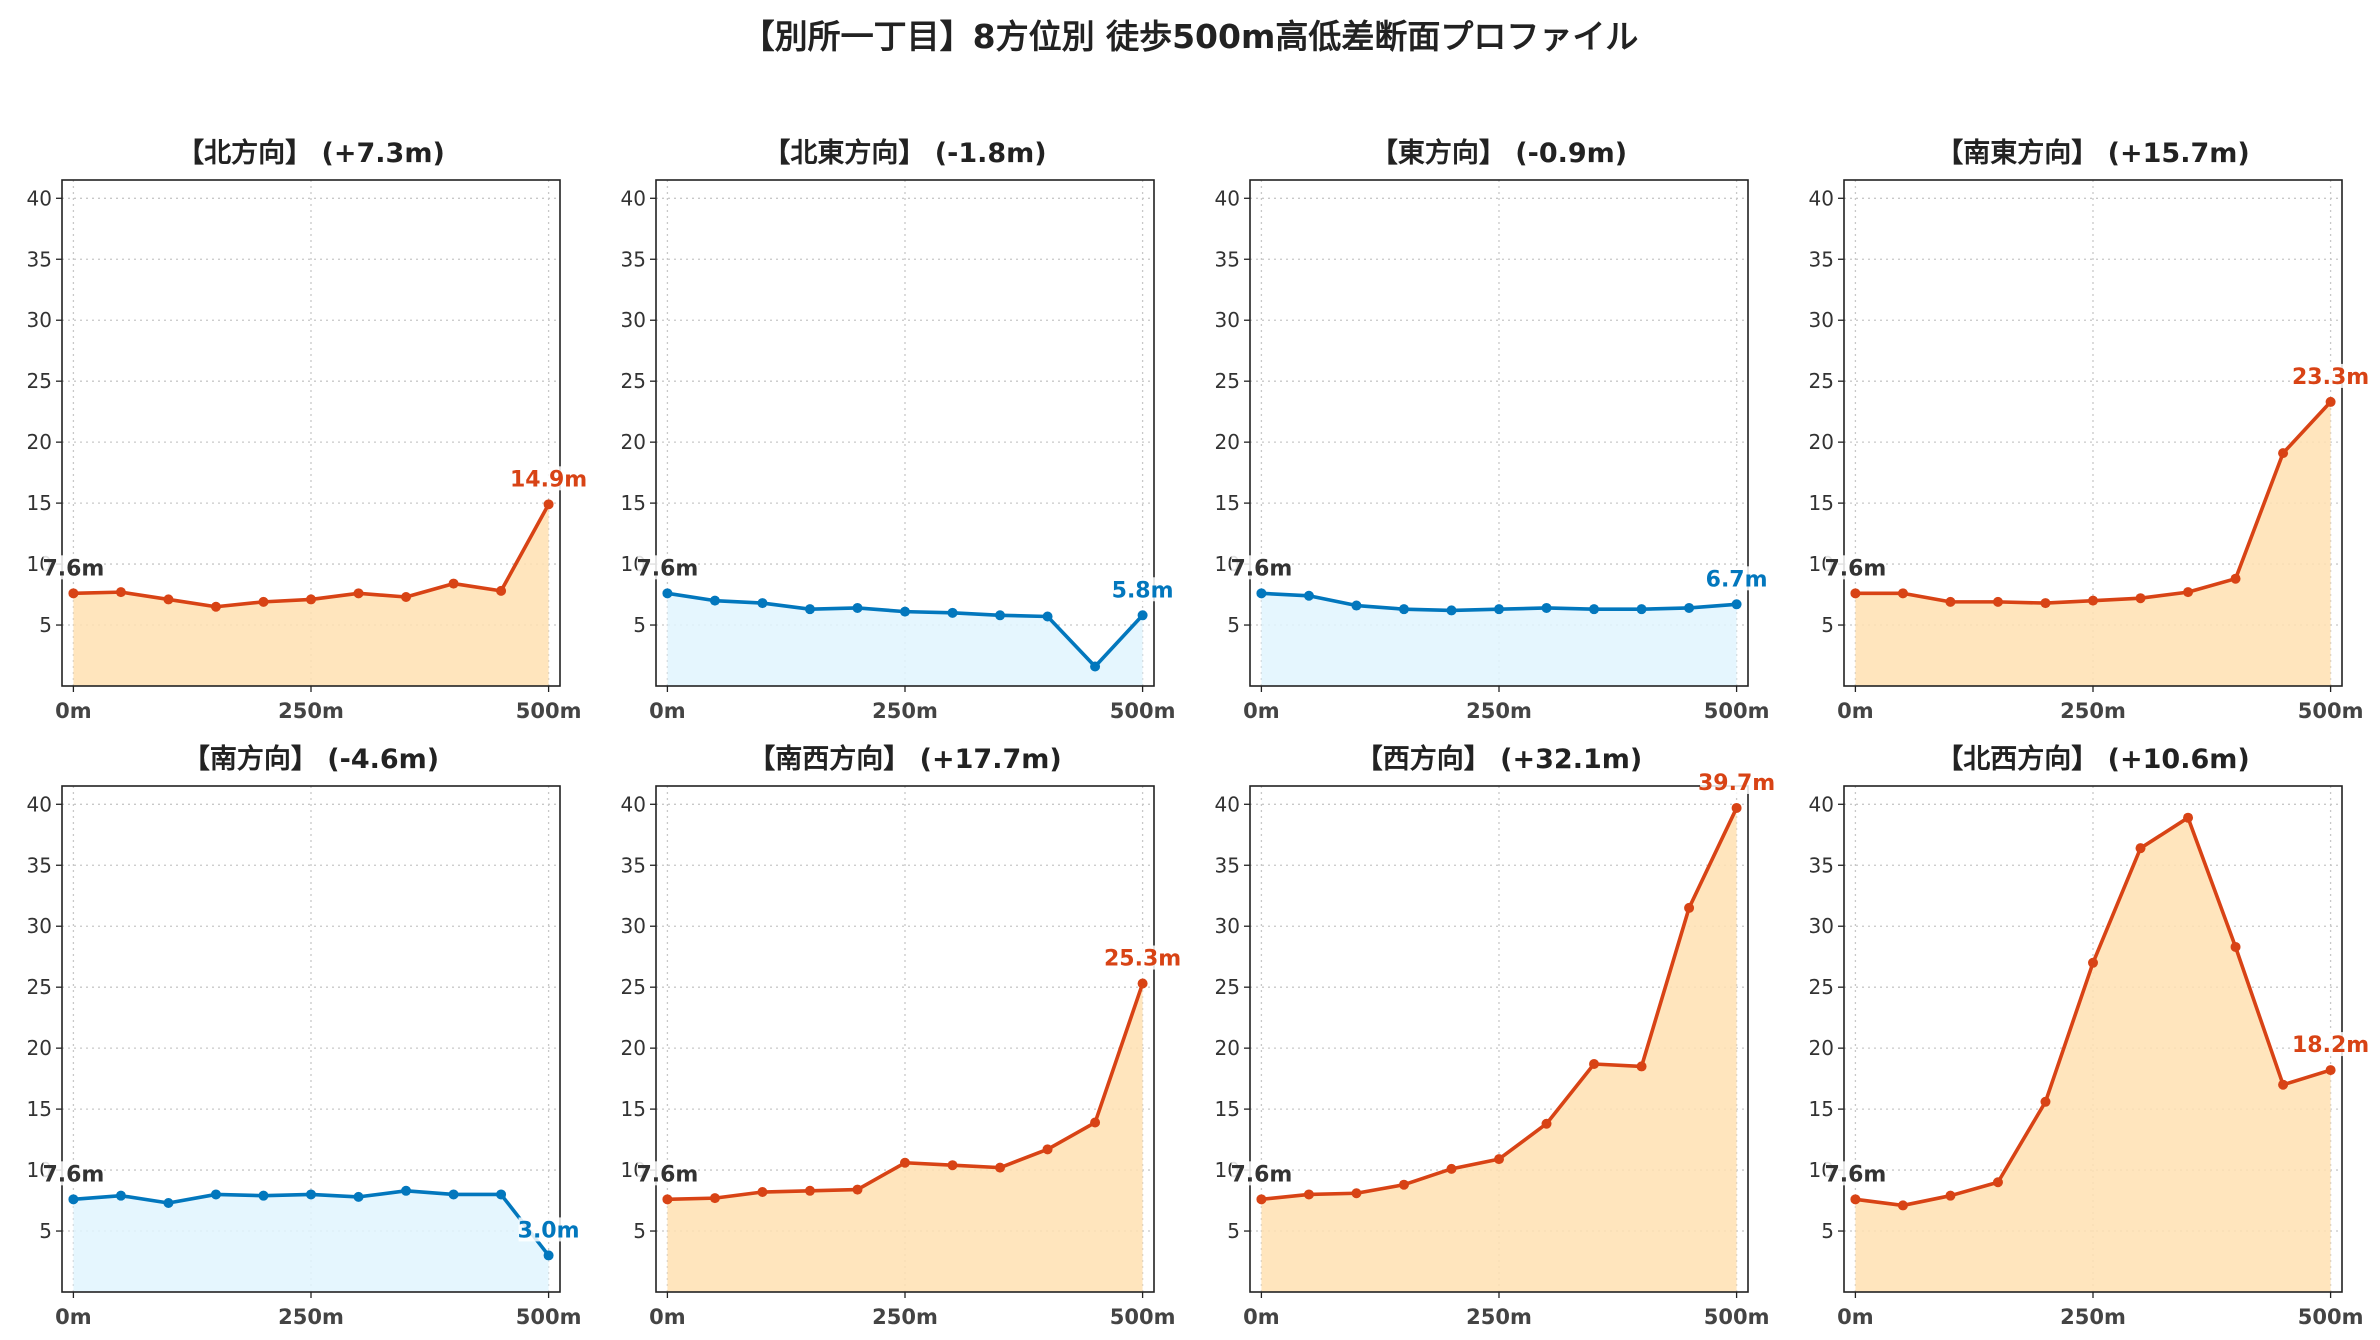 This screenshot has width=2380, height=1340. Describe the element at coordinates (1499, 153) in the screenshot. I see `panel-title: 【東方向】 (-0.9m)` at that location.